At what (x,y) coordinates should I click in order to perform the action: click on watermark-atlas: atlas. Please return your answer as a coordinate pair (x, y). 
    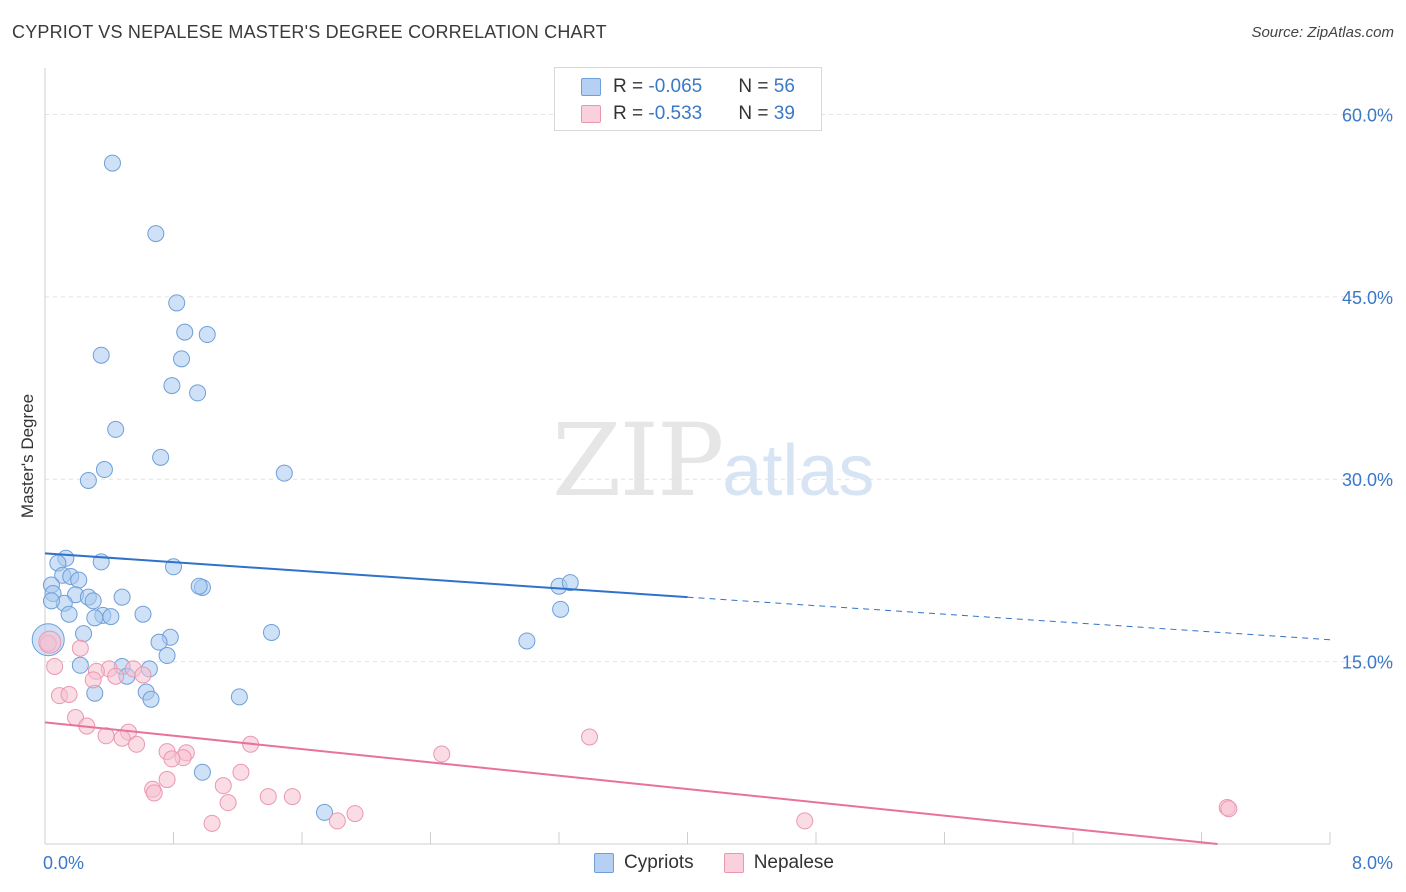
    Looking at the image, I should click on (798, 471).